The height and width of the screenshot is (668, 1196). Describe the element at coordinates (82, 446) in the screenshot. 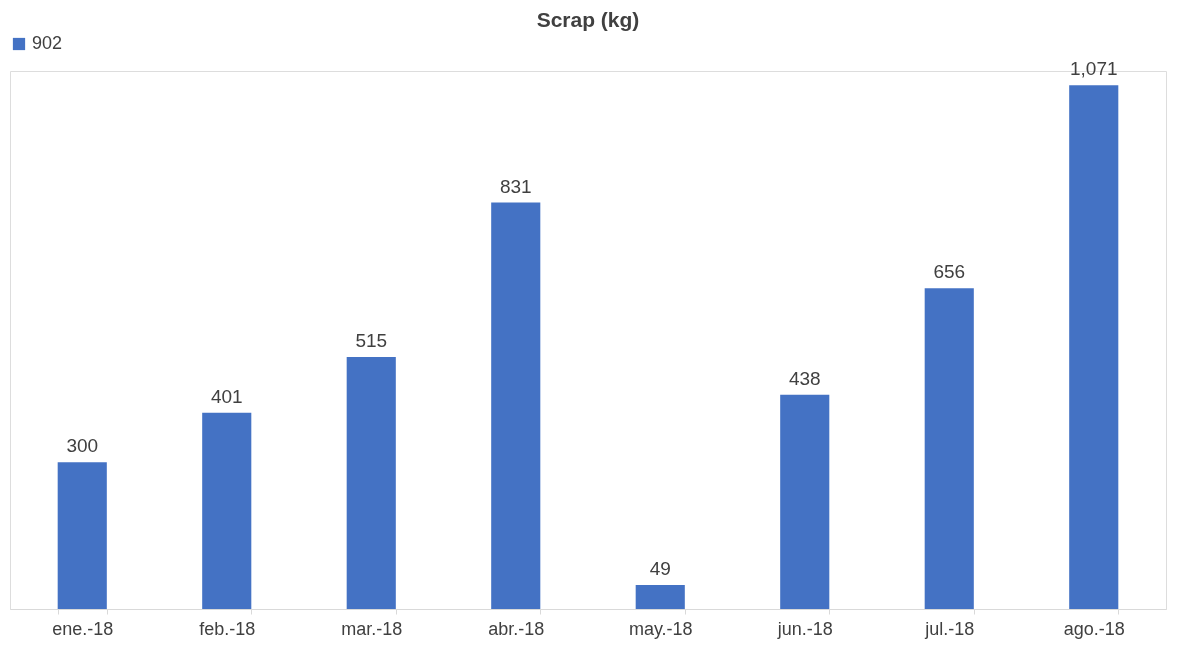

I see `data-label: 300` at that location.